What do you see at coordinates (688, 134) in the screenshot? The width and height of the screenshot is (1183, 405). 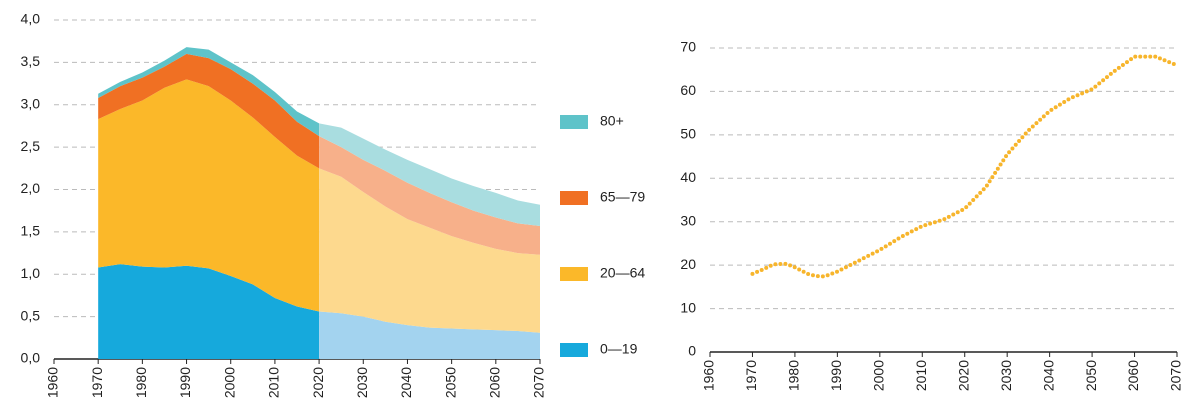 I see `y-tick-label: 50` at bounding box center [688, 134].